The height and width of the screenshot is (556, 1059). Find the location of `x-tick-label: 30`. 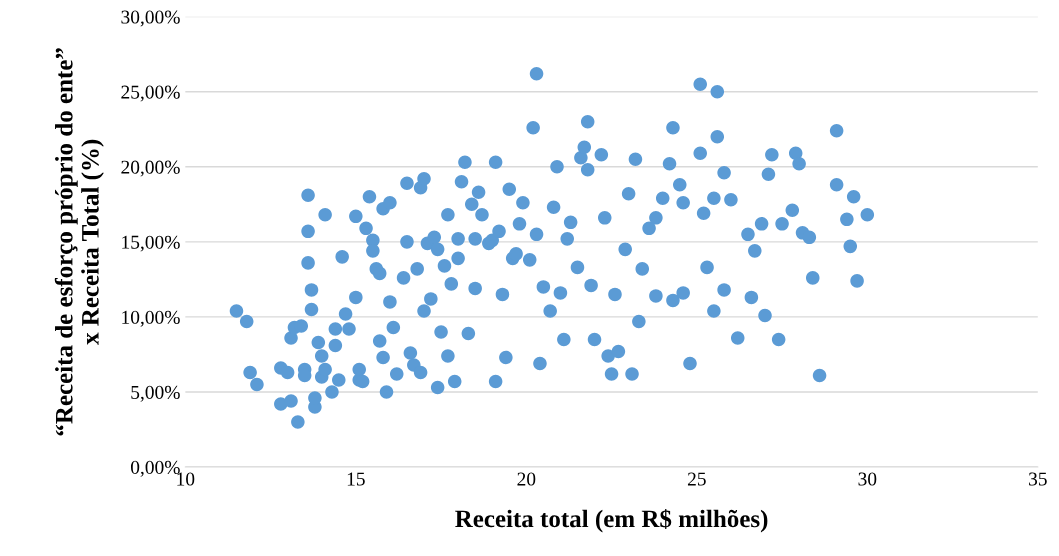

x-tick-label: 30 is located at coordinates (867, 479).